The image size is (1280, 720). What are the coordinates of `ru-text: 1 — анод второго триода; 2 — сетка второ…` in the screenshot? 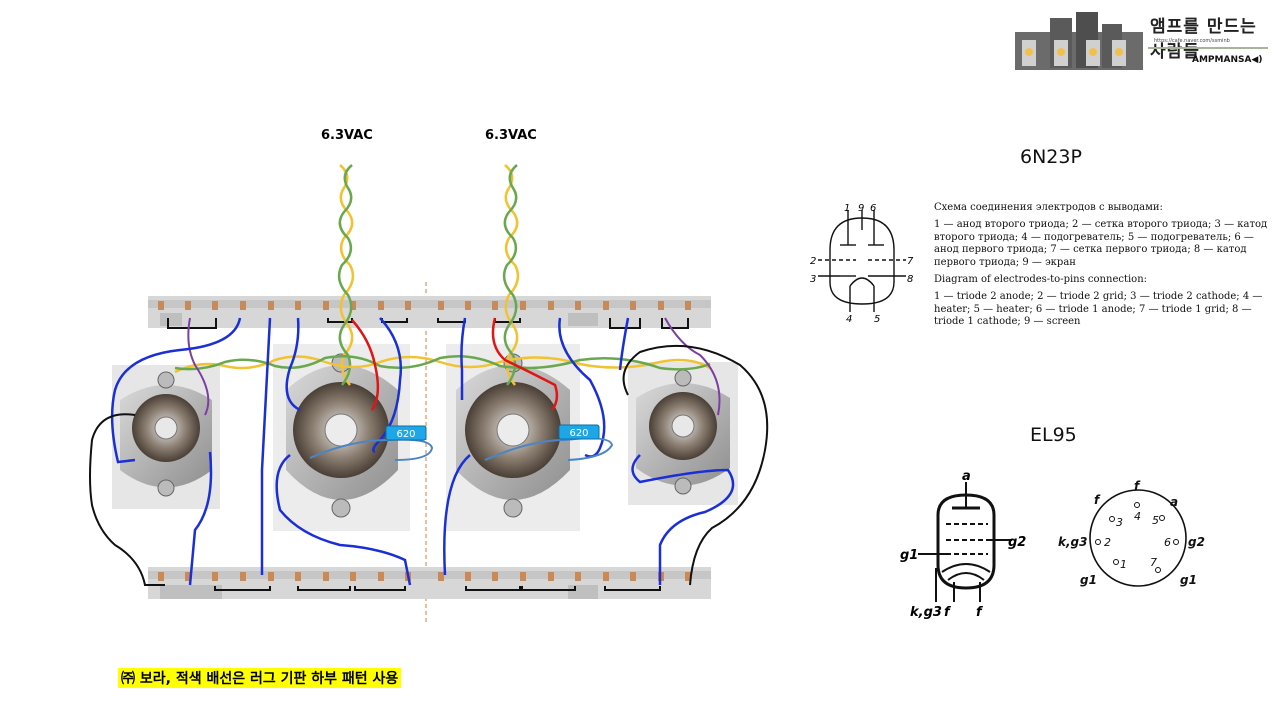 It's located at (1101, 243).